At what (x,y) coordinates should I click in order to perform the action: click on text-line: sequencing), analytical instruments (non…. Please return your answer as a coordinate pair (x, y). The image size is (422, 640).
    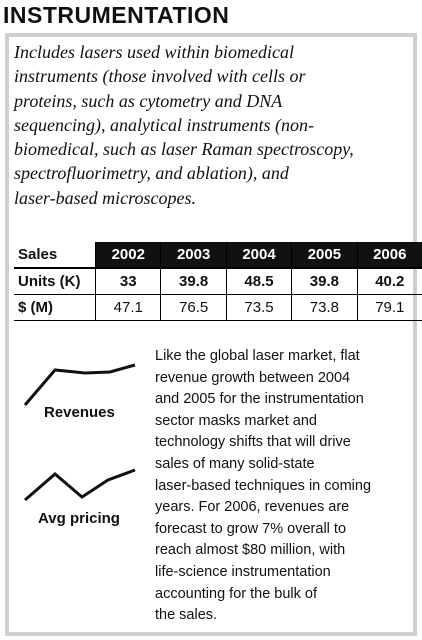
    Looking at the image, I should click on (164, 124).